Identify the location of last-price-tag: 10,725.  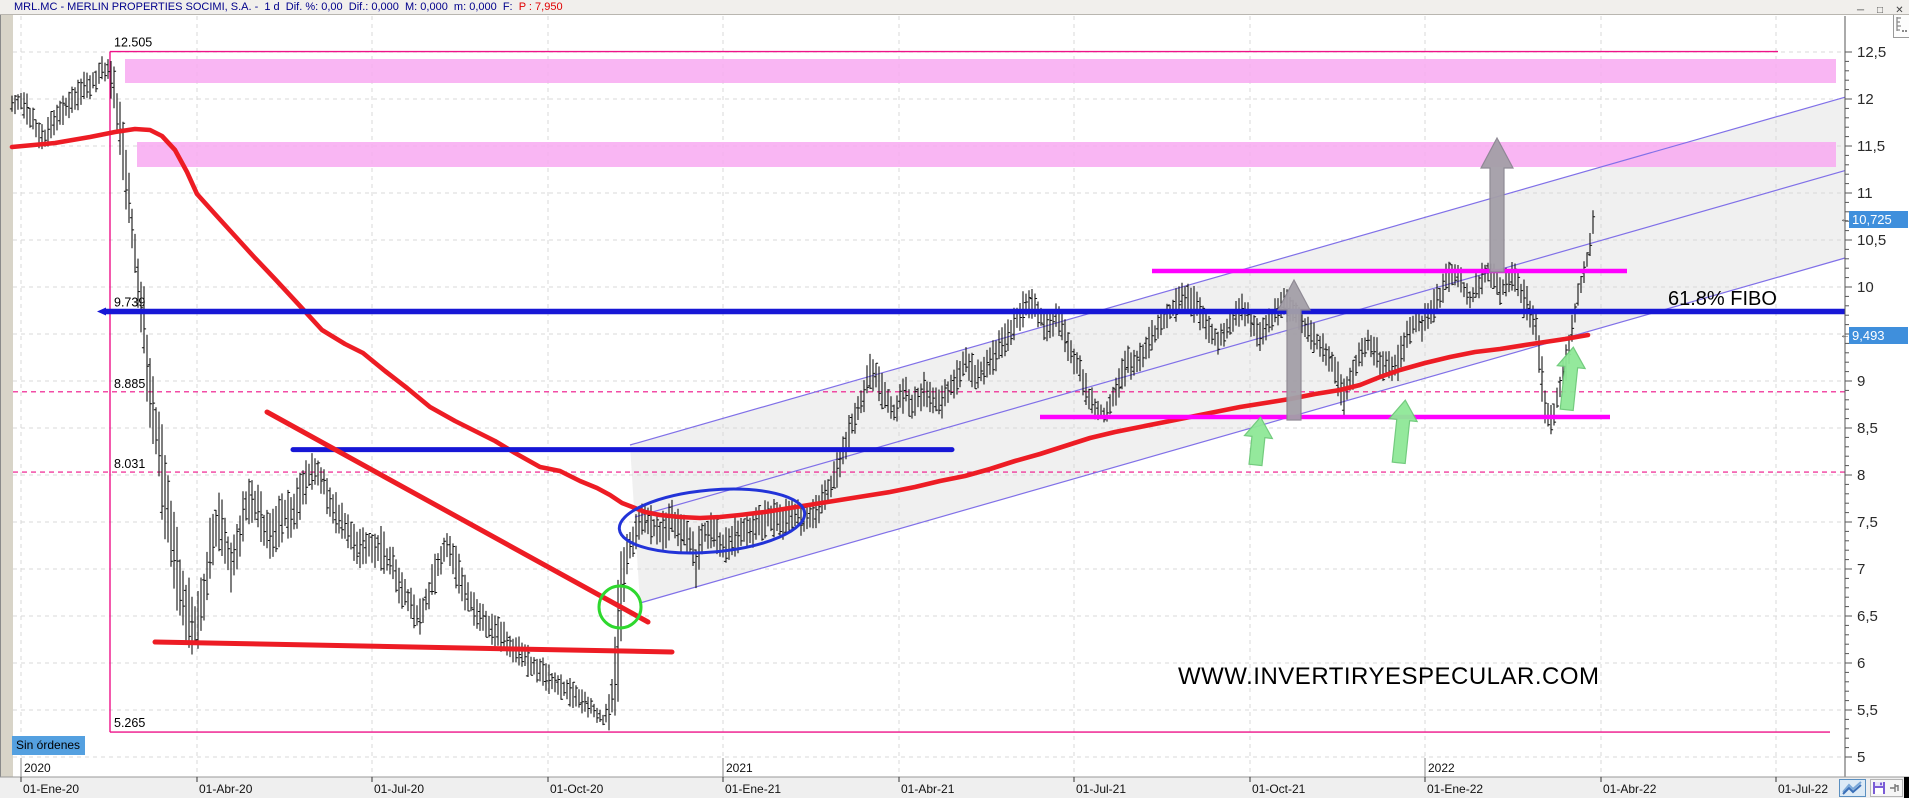
(1878, 219).